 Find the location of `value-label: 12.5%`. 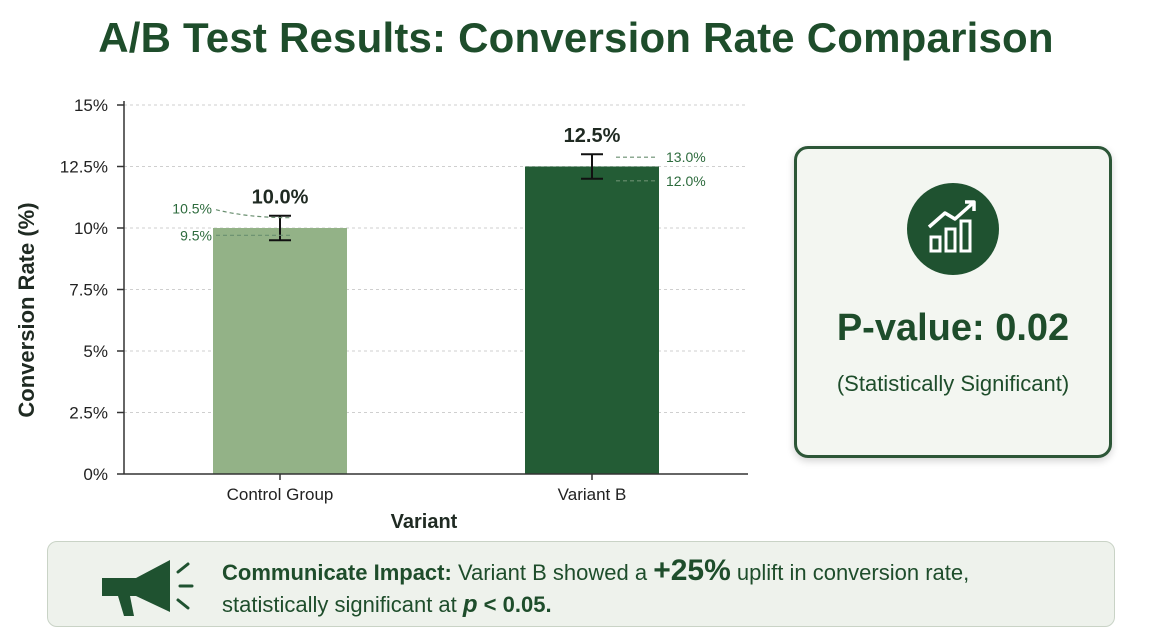

value-label: 12.5% is located at coordinates (592, 136).